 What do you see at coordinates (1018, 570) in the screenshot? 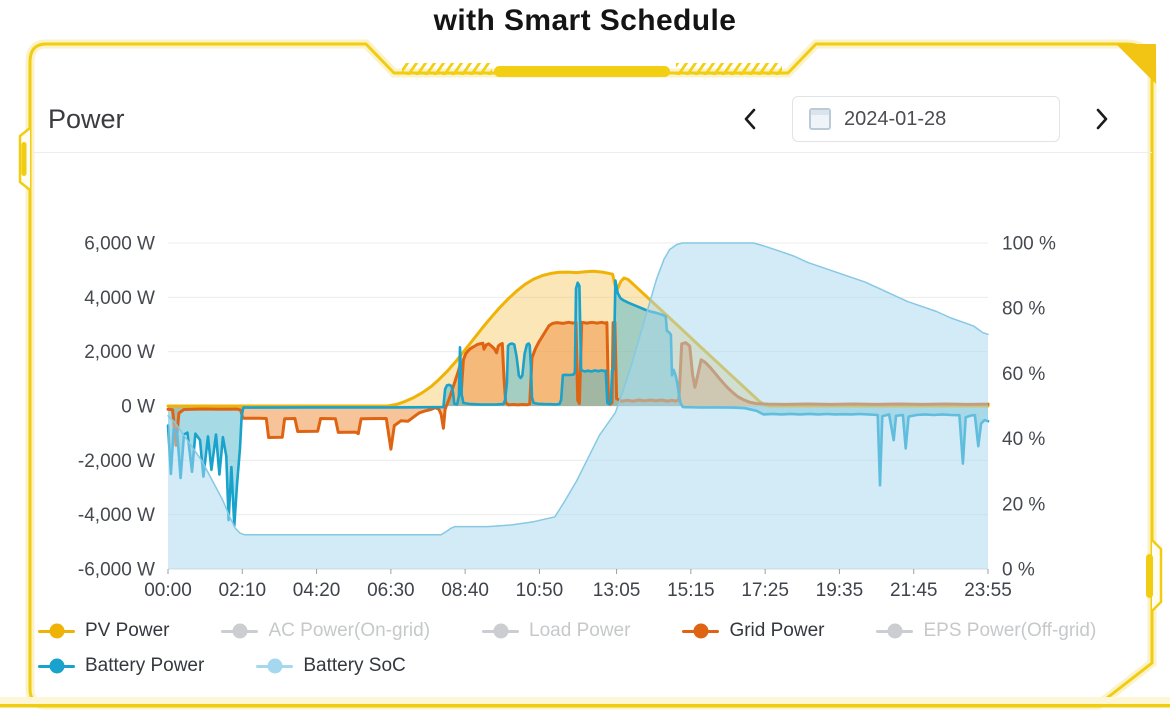
I see `y-axis-right-tick: 0 %` at bounding box center [1018, 570].